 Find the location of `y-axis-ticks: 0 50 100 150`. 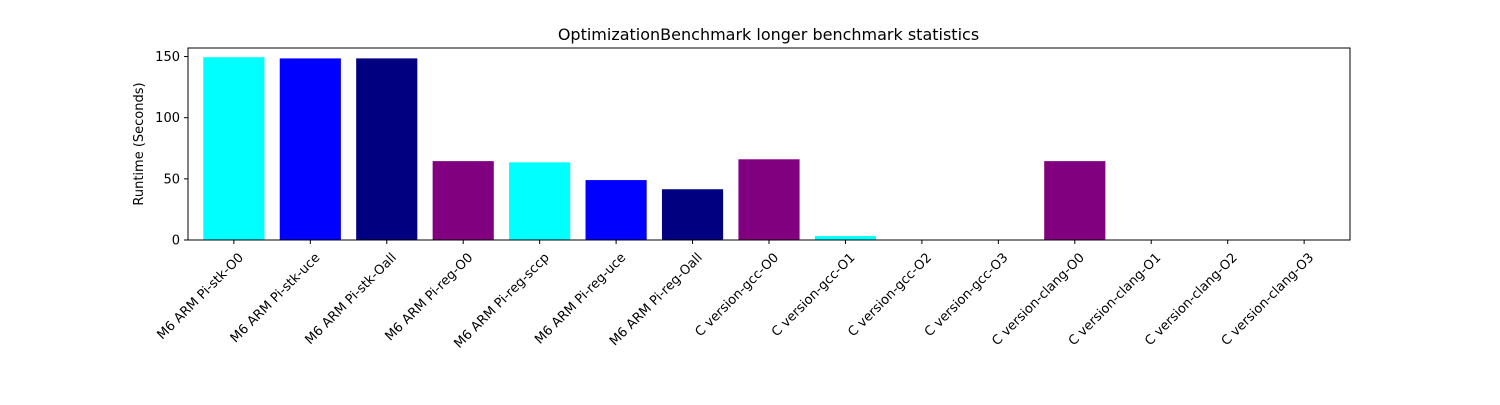

y-axis-ticks: 0 50 100 150 is located at coordinates (171, 149).